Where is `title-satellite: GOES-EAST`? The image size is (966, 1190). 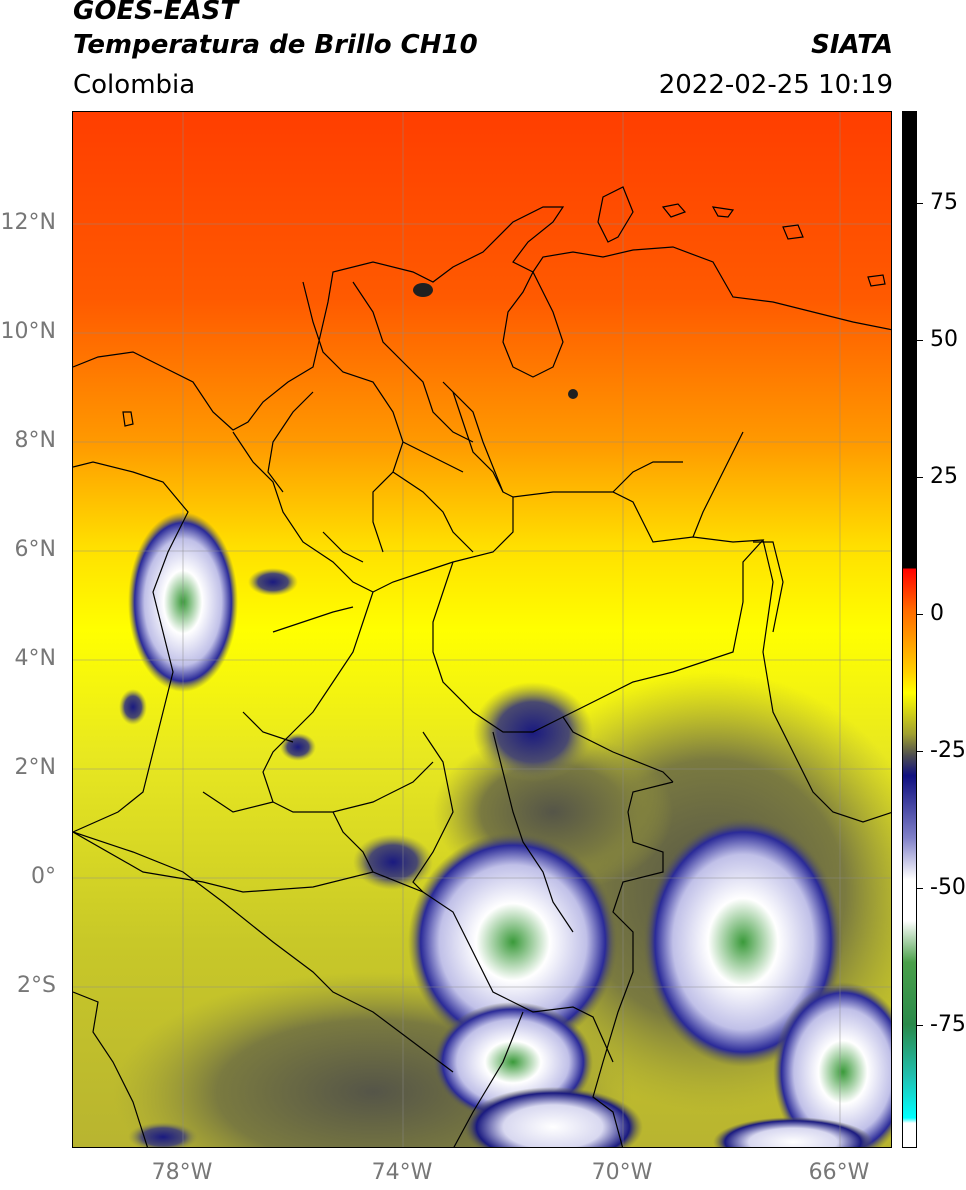
title-satellite: GOES-EAST is located at coordinates (156, 13).